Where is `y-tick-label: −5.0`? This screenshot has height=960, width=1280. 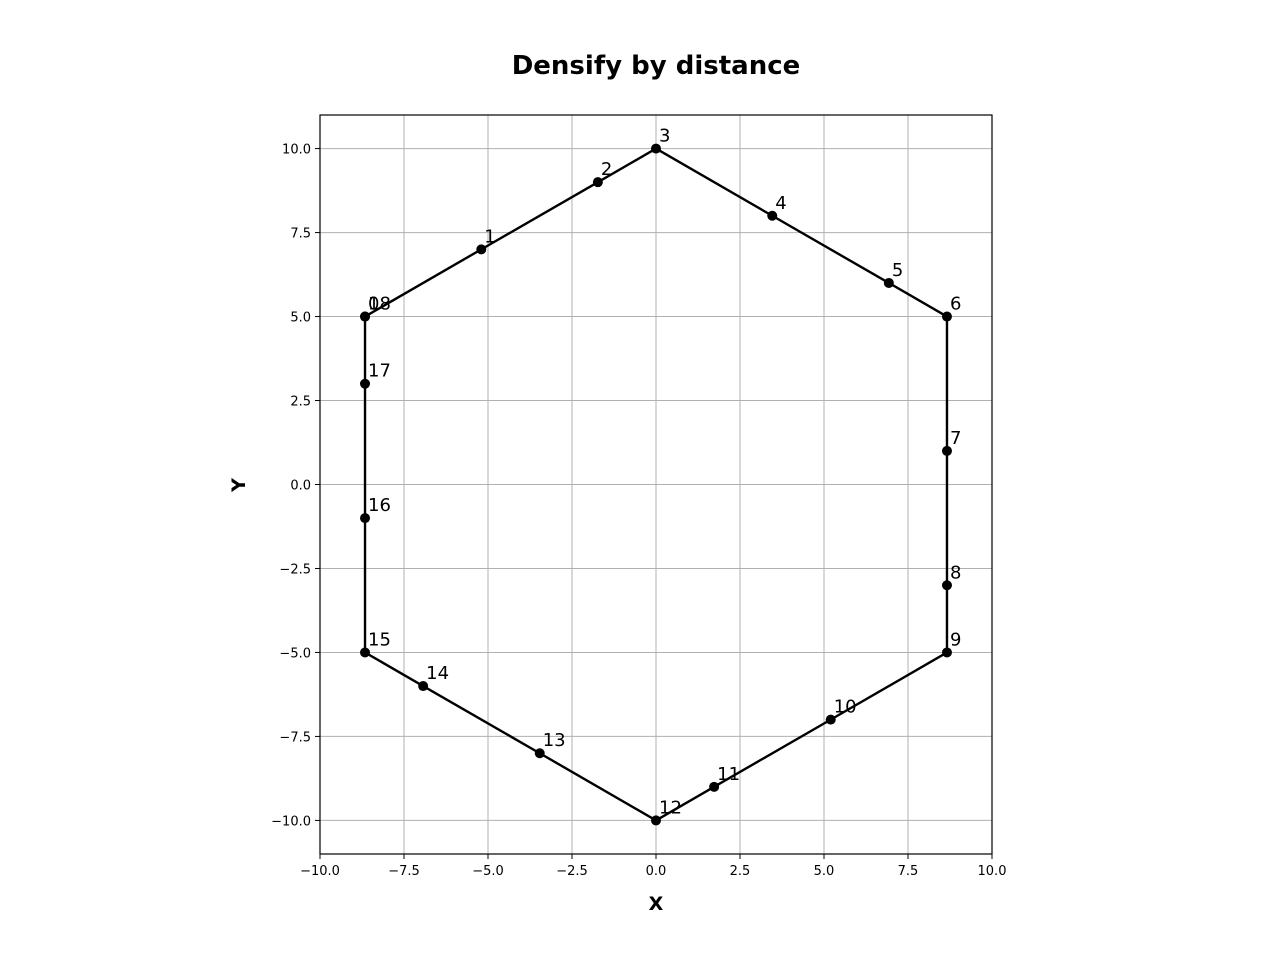 y-tick-label: −5.0 is located at coordinates (295, 653).